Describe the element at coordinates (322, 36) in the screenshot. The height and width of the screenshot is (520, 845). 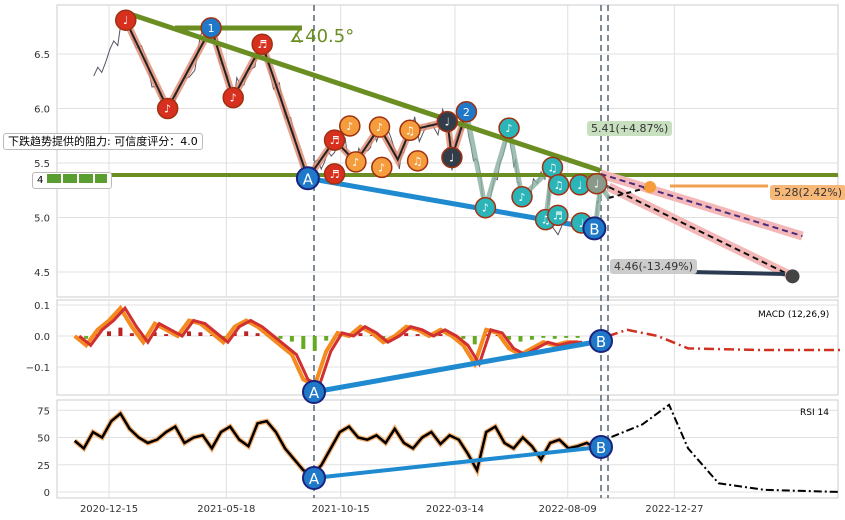
I see `angle-label: ∡40.5°` at that location.